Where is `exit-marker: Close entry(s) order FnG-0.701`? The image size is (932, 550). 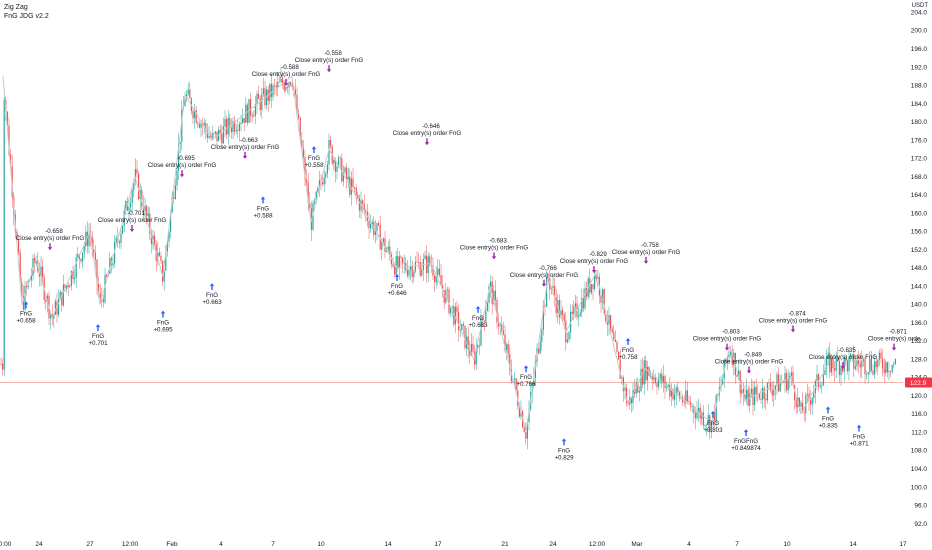 exit-marker: Close entry(s) order FnG-0.701 is located at coordinates (132, 221).